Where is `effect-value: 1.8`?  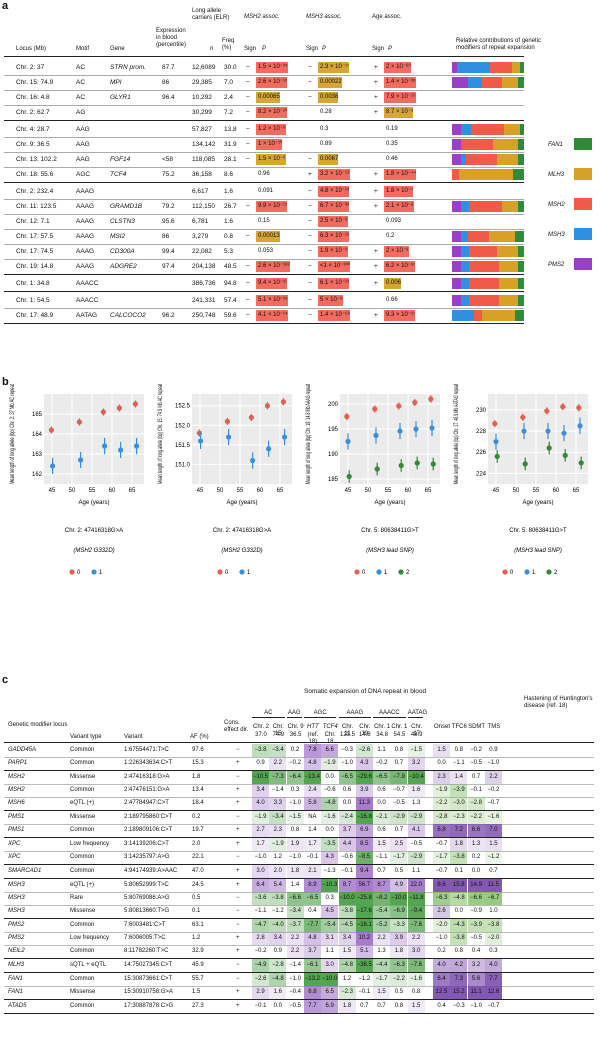 effect-value: 1.8 is located at coordinates (399, 951).